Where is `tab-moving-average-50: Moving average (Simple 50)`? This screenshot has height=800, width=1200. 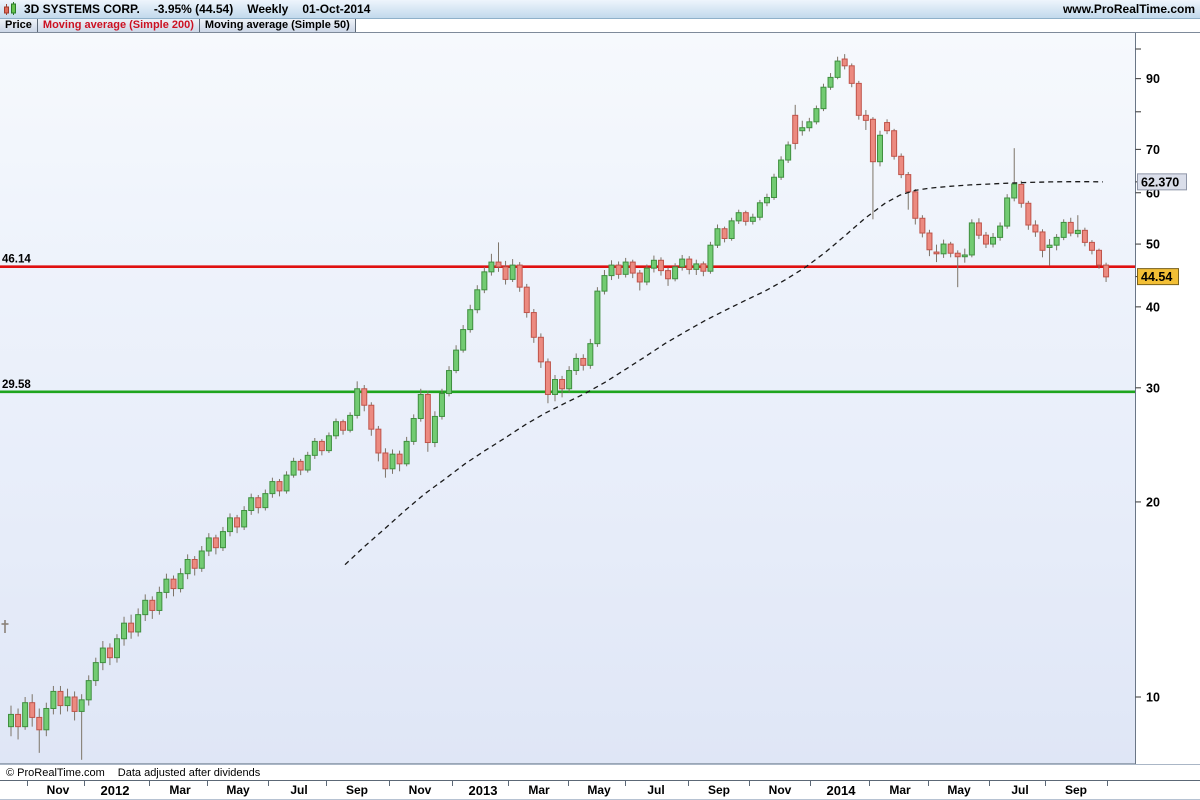
tab-moving-average-50: Moving average (Simple 50) is located at coordinates (277, 25).